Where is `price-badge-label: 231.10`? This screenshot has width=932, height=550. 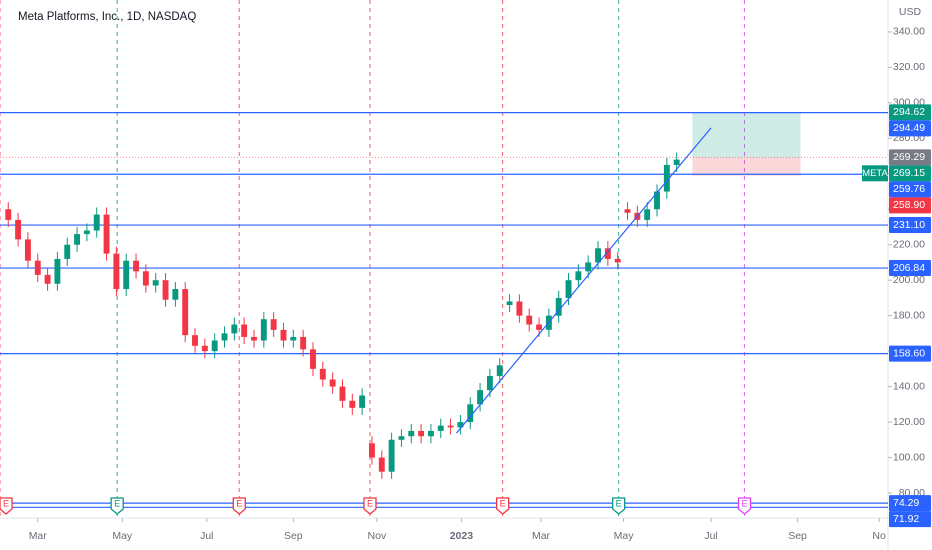
price-badge-label: 231.10 is located at coordinates (909, 225).